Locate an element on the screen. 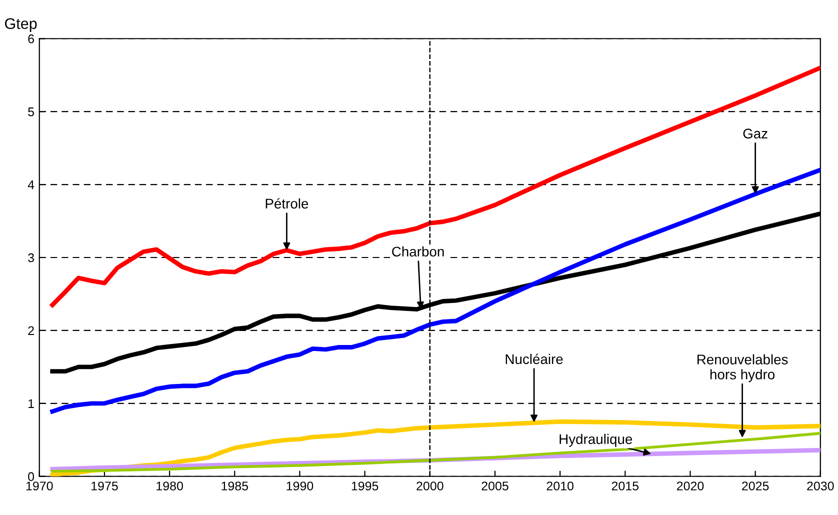 Image resolution: width=838 pixels, height=515 pixels. annotation: Pétrole is located at coordinates (287, 203).